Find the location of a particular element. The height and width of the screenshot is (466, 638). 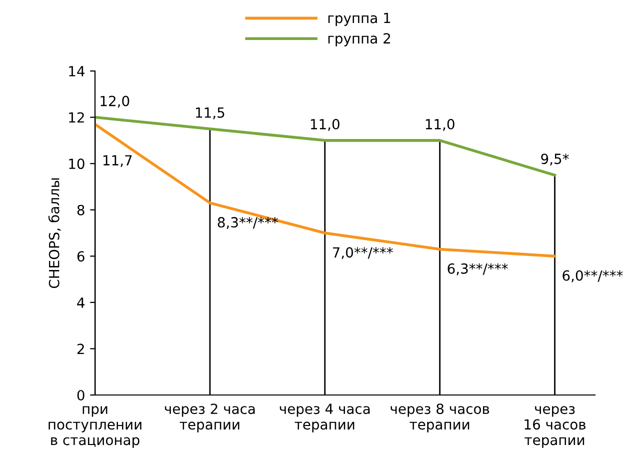

data-label: 8,3**/*** is located at coordinates (248, 223).